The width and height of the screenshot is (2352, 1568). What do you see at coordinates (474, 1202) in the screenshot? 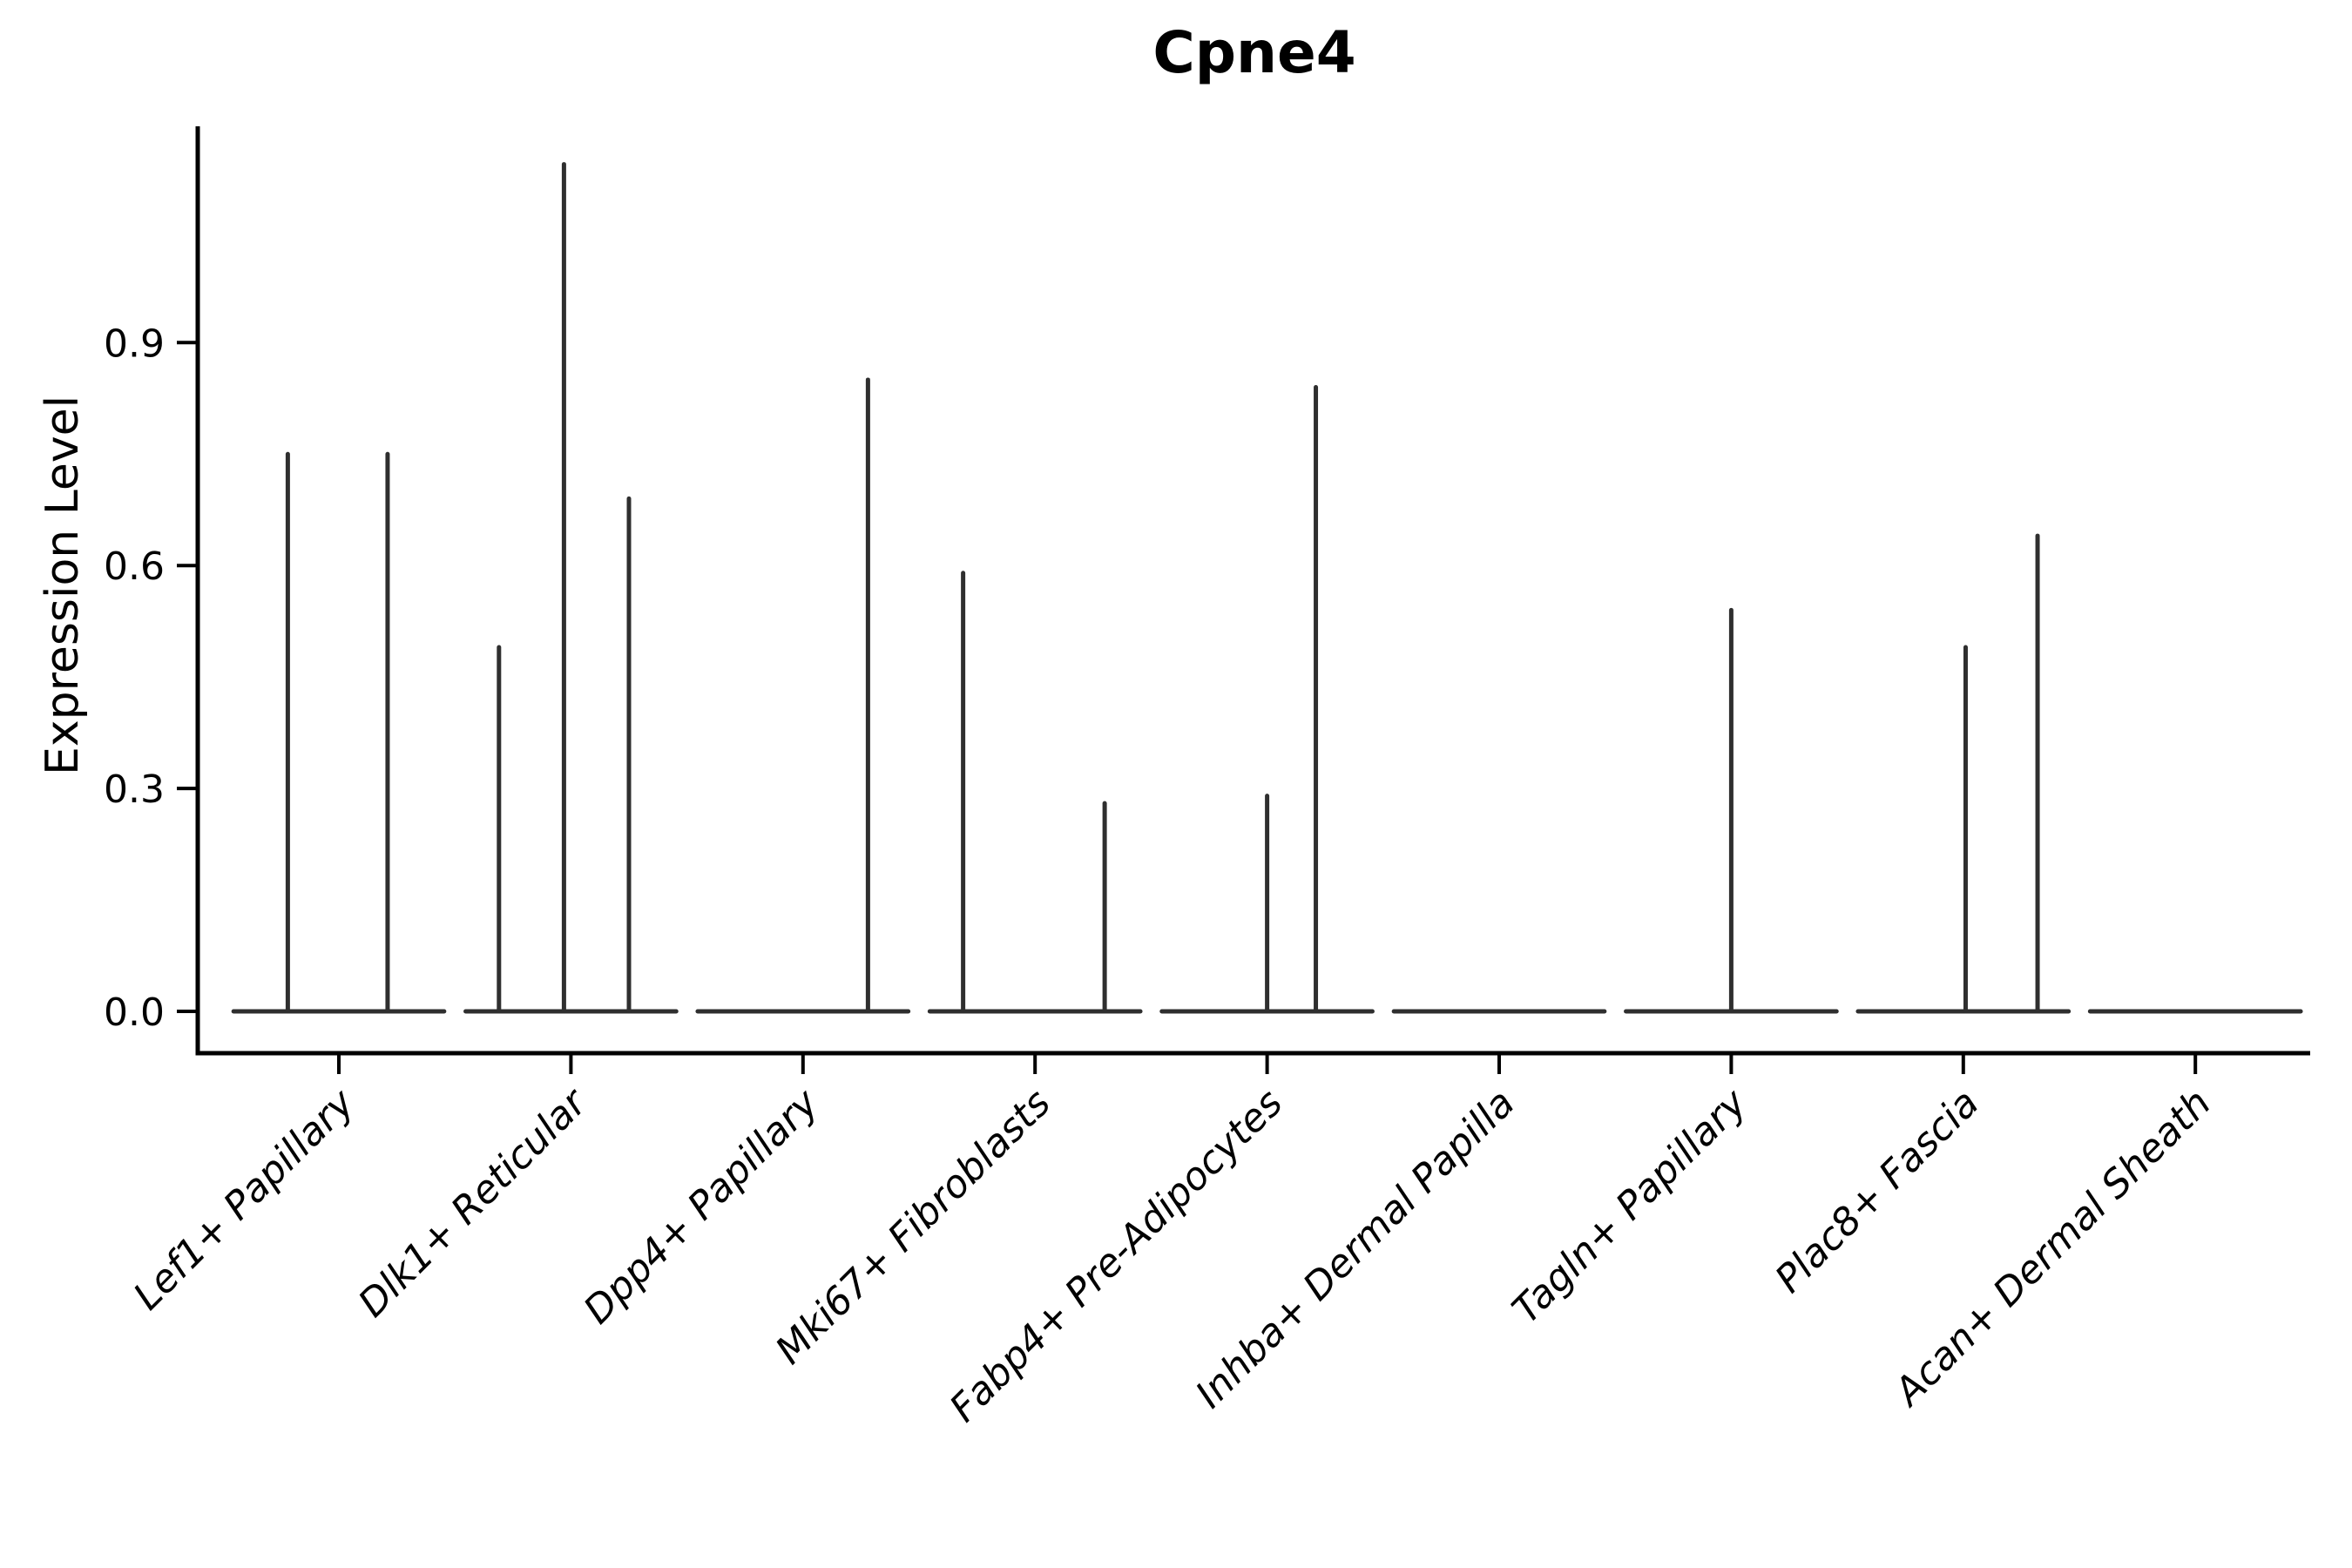
I see `x-tick-label: Dlk1+ Reticular` at bounding box center [474, 1202].